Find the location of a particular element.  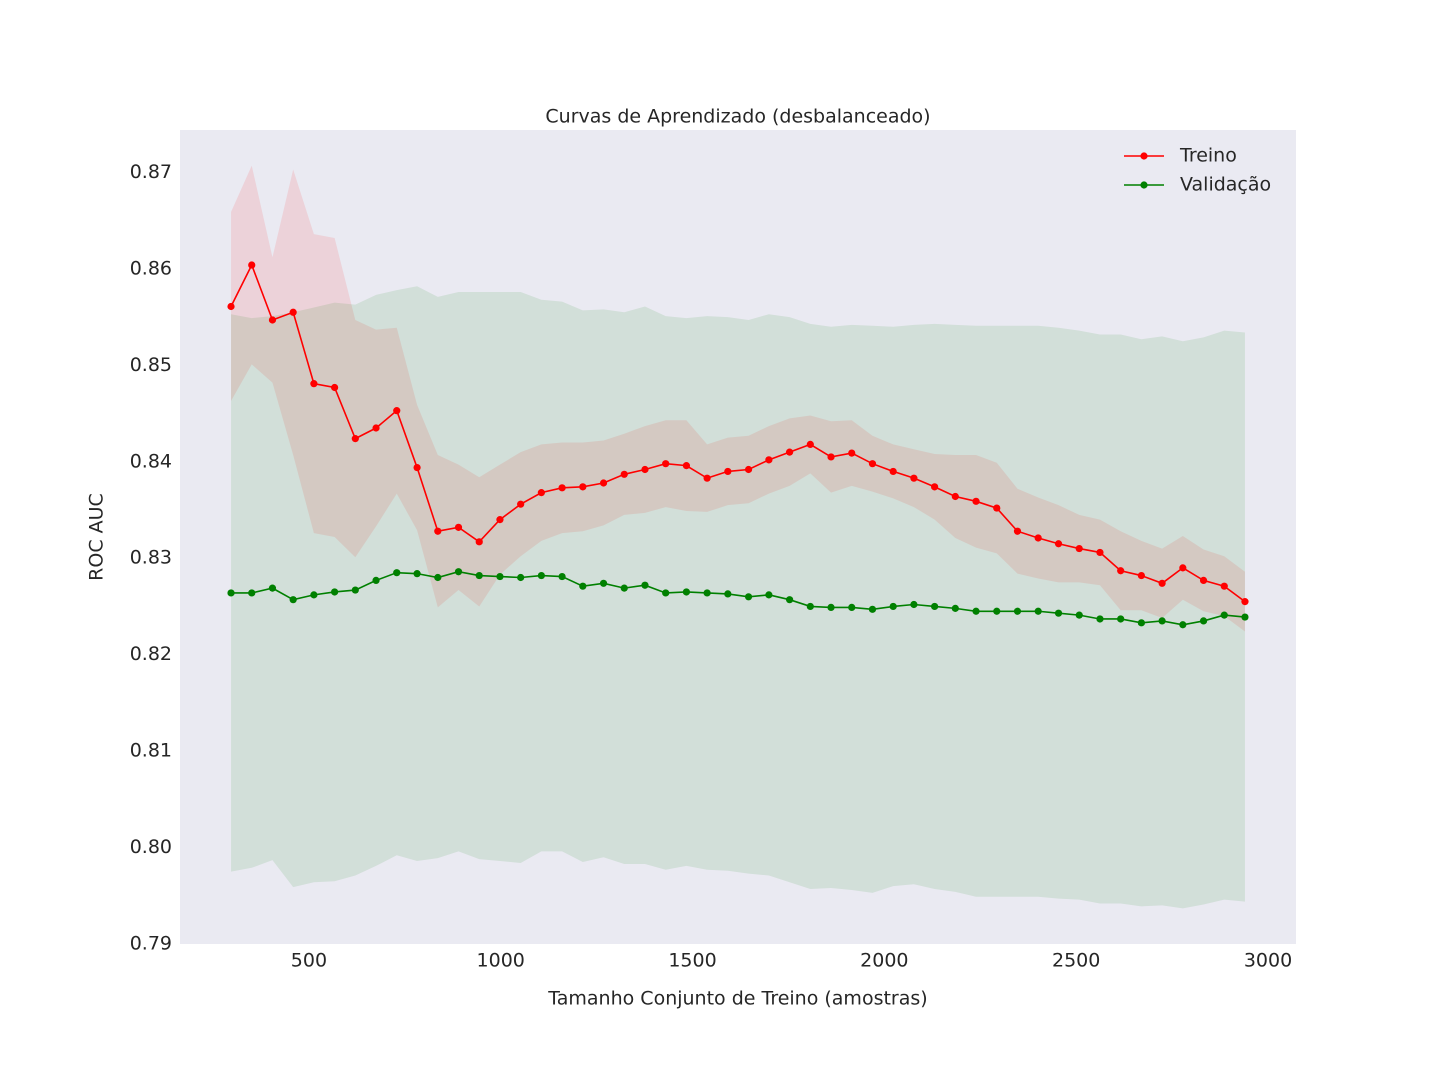

y-tick-label: 0.81 is located at coordinates (151, 751).